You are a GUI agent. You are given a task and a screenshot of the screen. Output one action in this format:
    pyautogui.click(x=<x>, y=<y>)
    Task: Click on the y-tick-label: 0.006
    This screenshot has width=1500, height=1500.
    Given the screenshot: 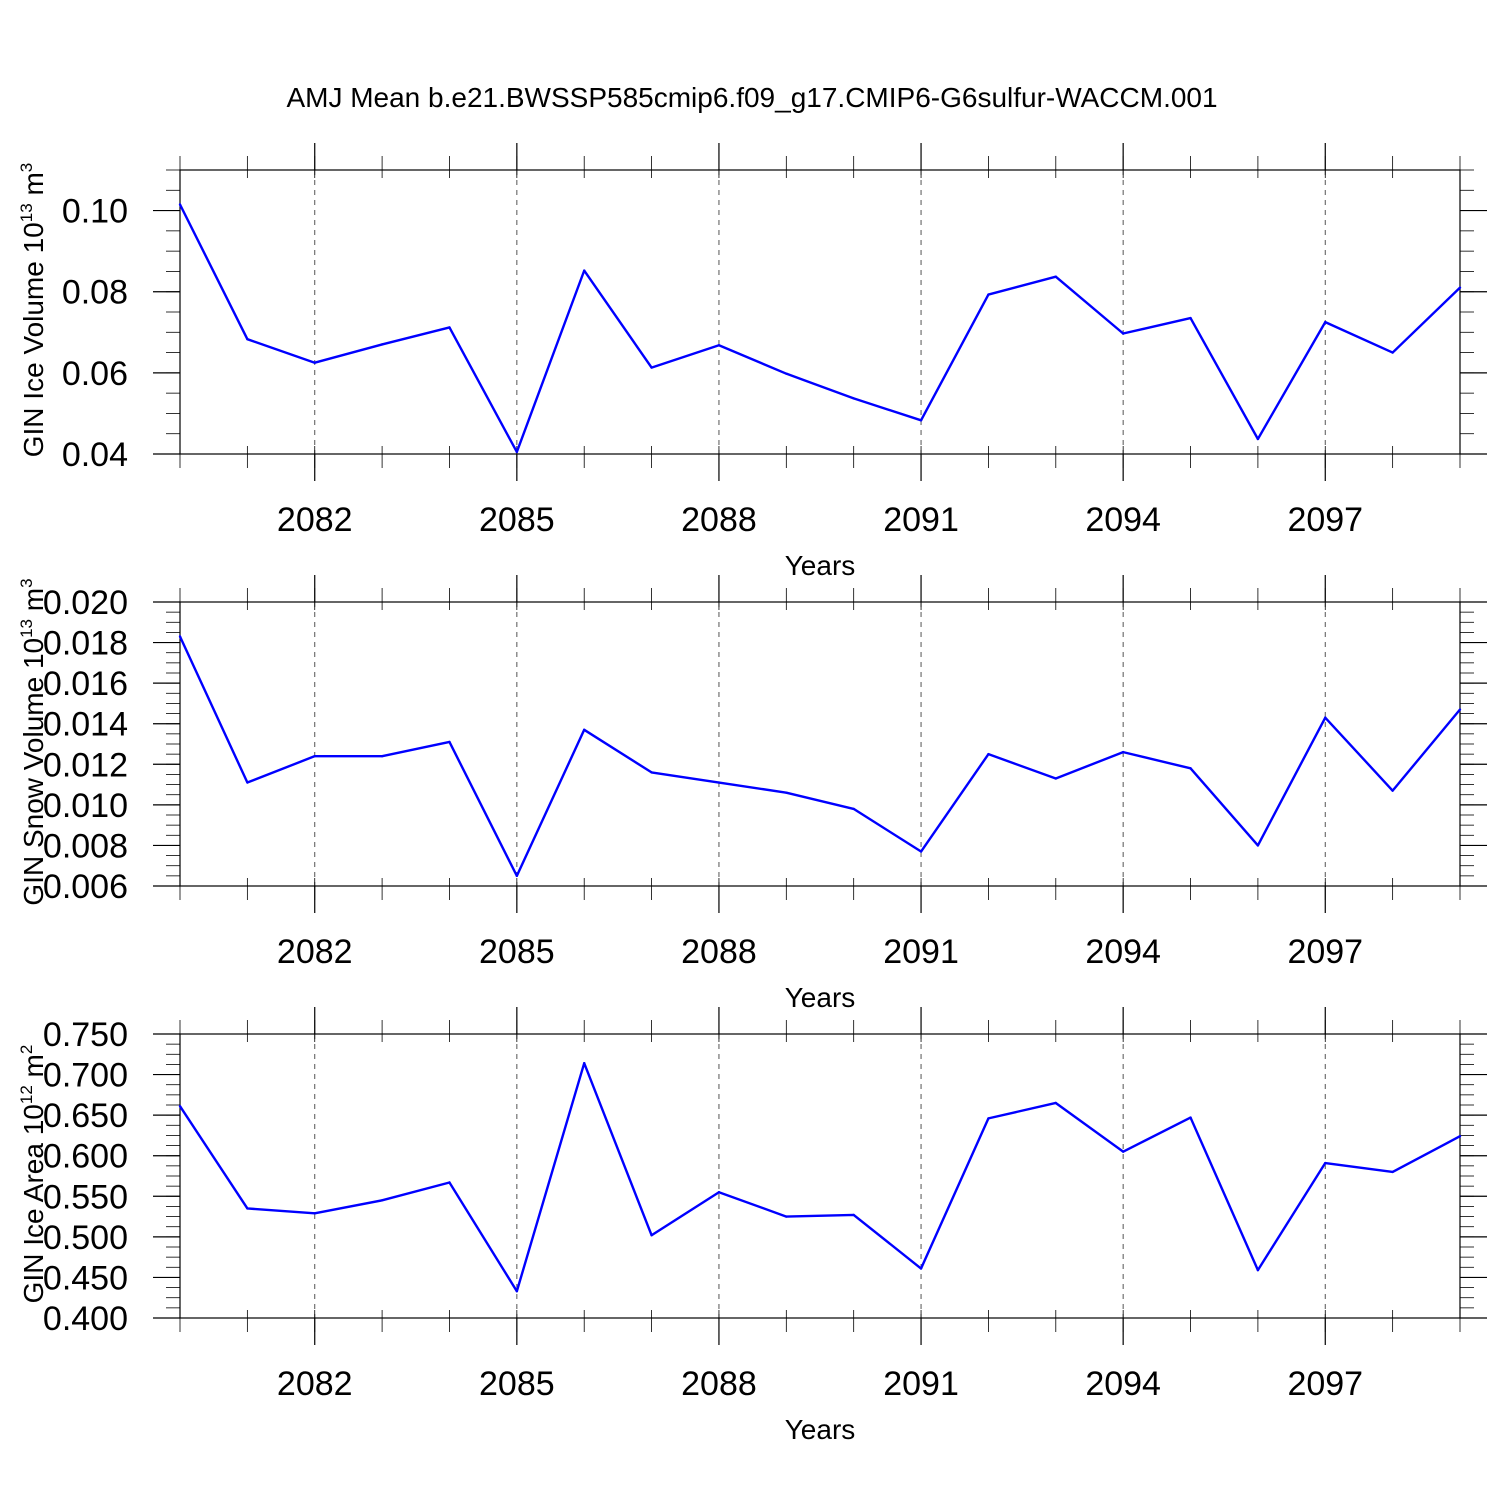 What is the action you would take?
    pyautogui.click(x=85, y=887)
    